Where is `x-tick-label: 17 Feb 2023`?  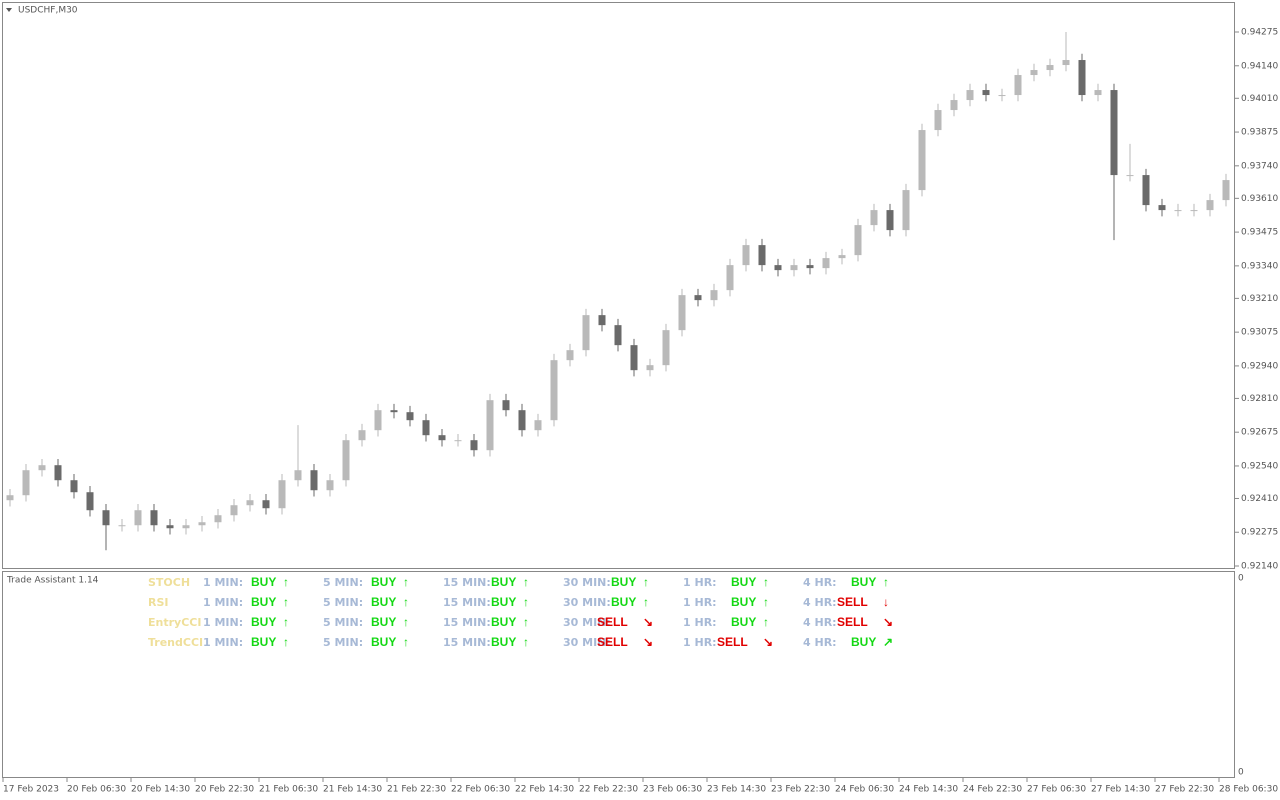 x-tick-label: 17 Feb 2023 is located at coordinates (31, 790).